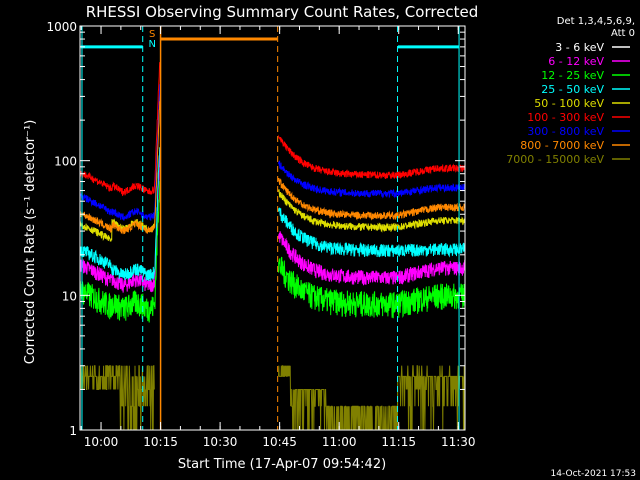 Image resolution: width=640 pixels, height=480 pixels. What do you see at coordinates (562, 145) in the screenshot?
I see `legend-label-7: 800 - 7000 keV` at bounding box center [562, 145].